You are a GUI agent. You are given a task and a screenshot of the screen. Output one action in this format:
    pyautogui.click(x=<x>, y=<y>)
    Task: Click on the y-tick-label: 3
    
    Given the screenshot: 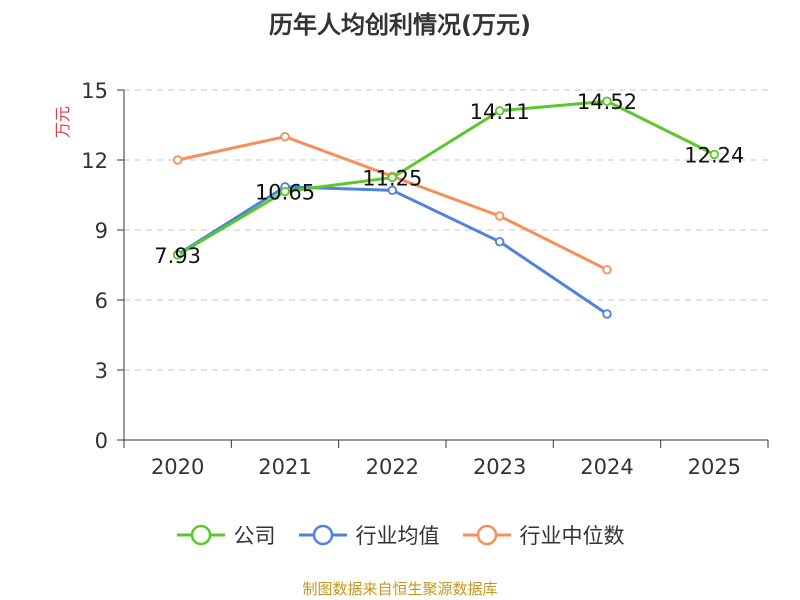 What is the action you would take?
    pyautogui.click(x=101, y=371)
    